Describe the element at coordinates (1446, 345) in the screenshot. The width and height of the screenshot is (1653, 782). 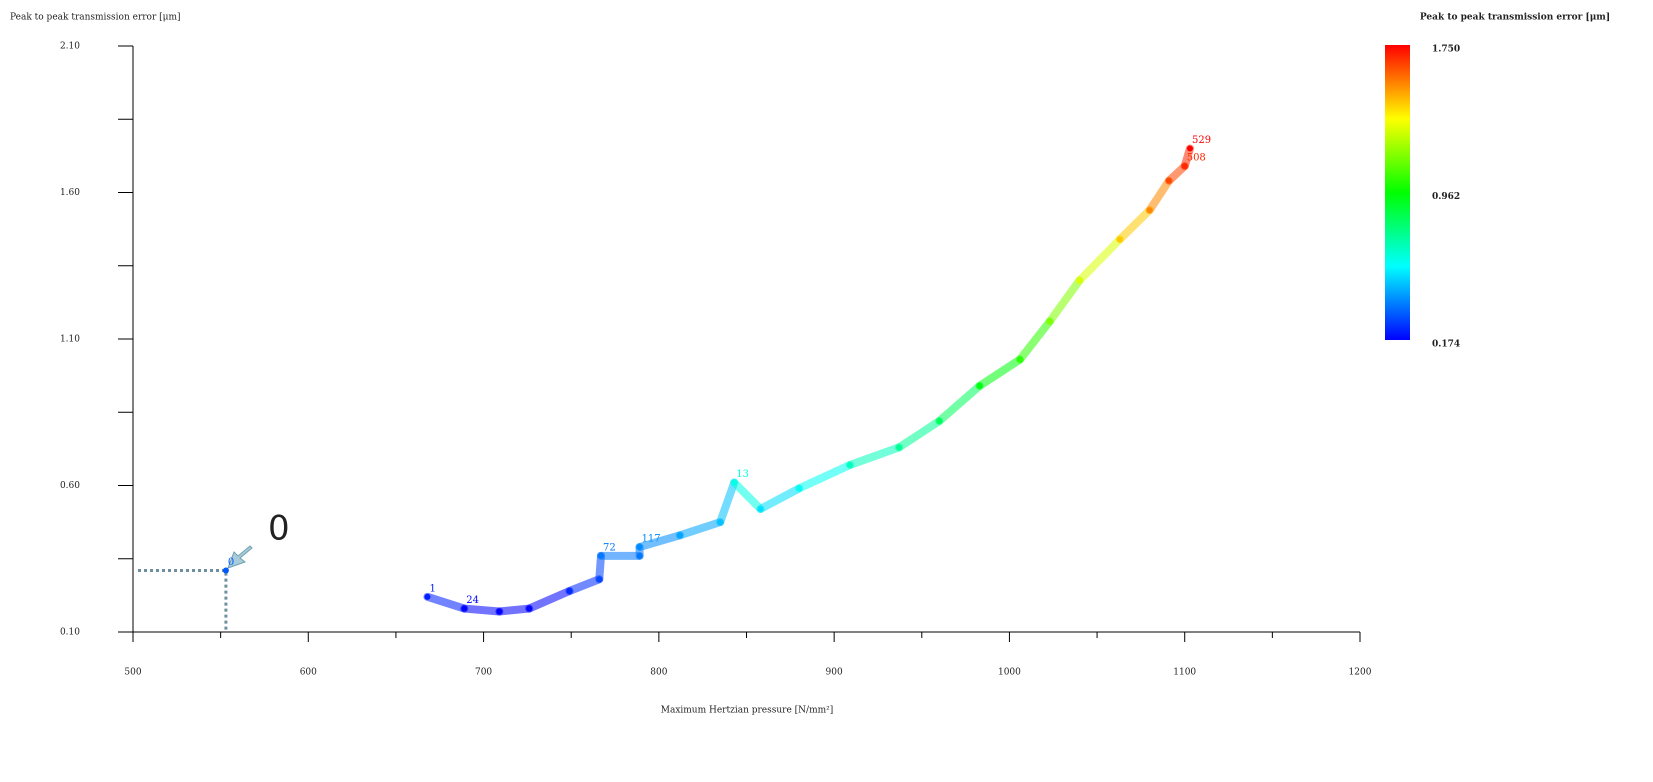
I see `colorbar-tick-label: 0.174` at that location.